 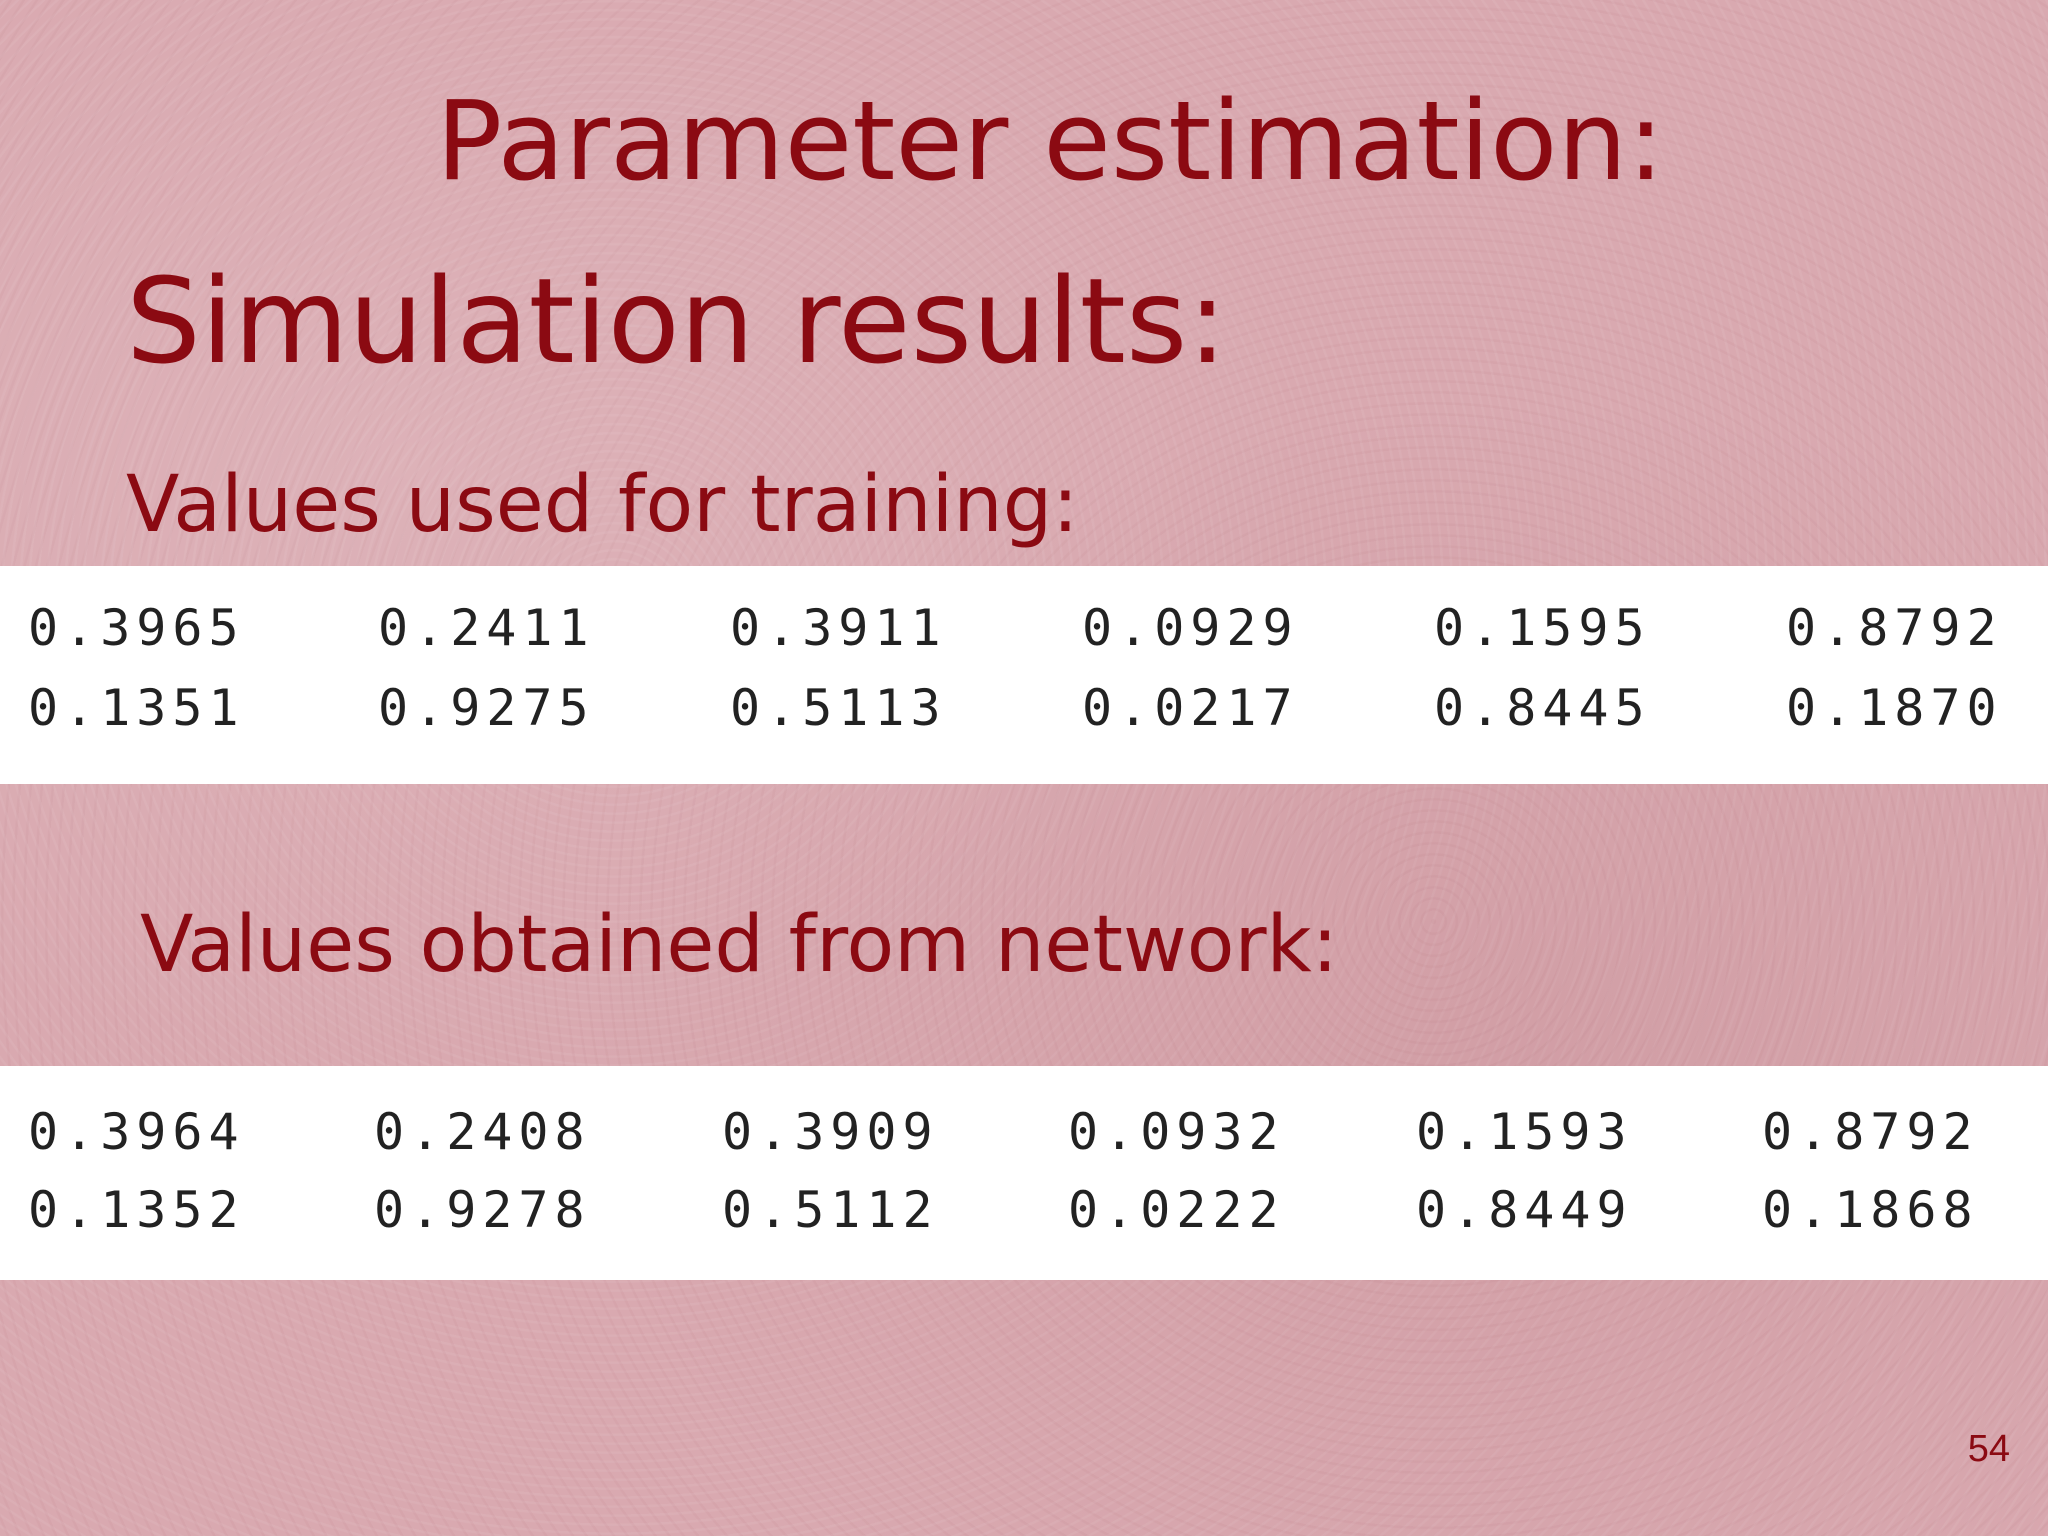 I want to click on training-value: 0.9275, so click(x=486, y=708).